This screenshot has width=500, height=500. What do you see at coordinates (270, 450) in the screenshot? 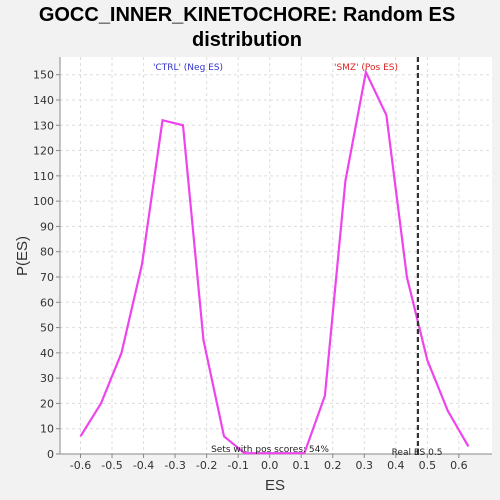
I see `pos-scores-label: Sets with pos scores: 54%` at bounding box center [270, 450].